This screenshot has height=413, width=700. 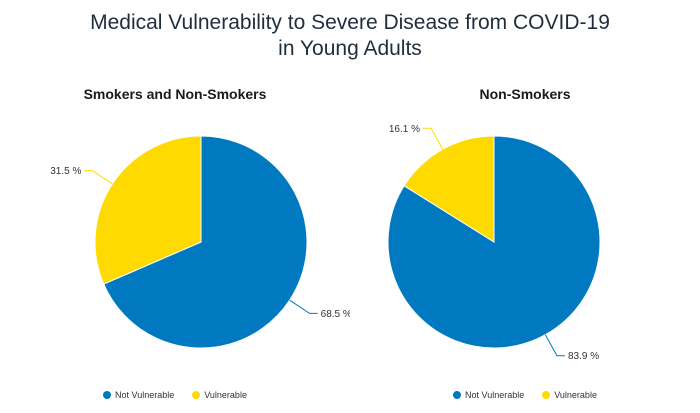 What do you see at coordinates (65, 171) in the screenshot?
I see `data-label: 31.5 %` at bounding box center [65, 171].